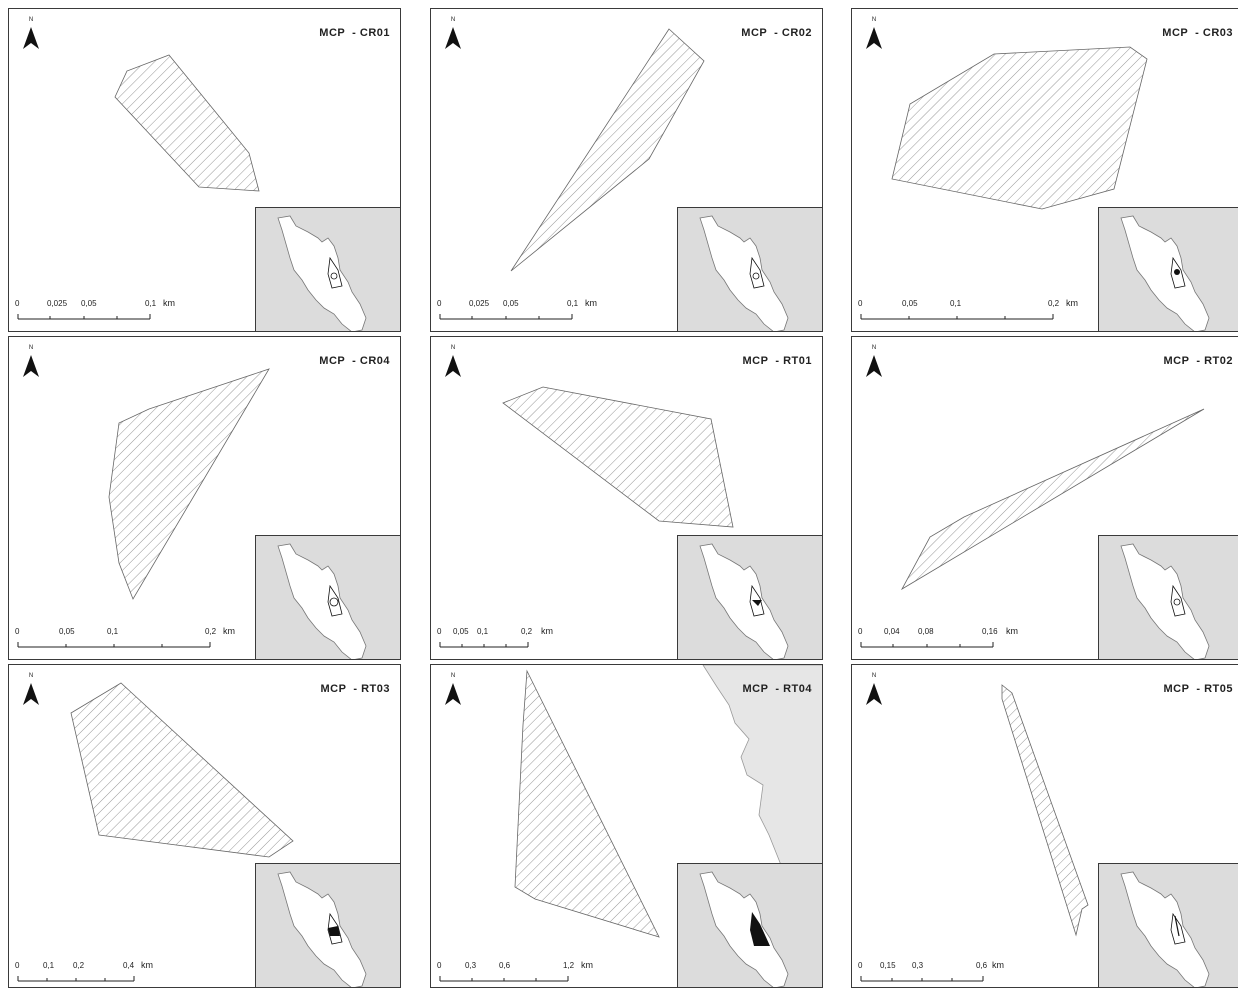 This screenshot has width=1238, height=988. What do you see at coordinates (1198, 689) in the screenshot?
I see `map-title: MCP - RT05` at bounding box center [1198, 689].